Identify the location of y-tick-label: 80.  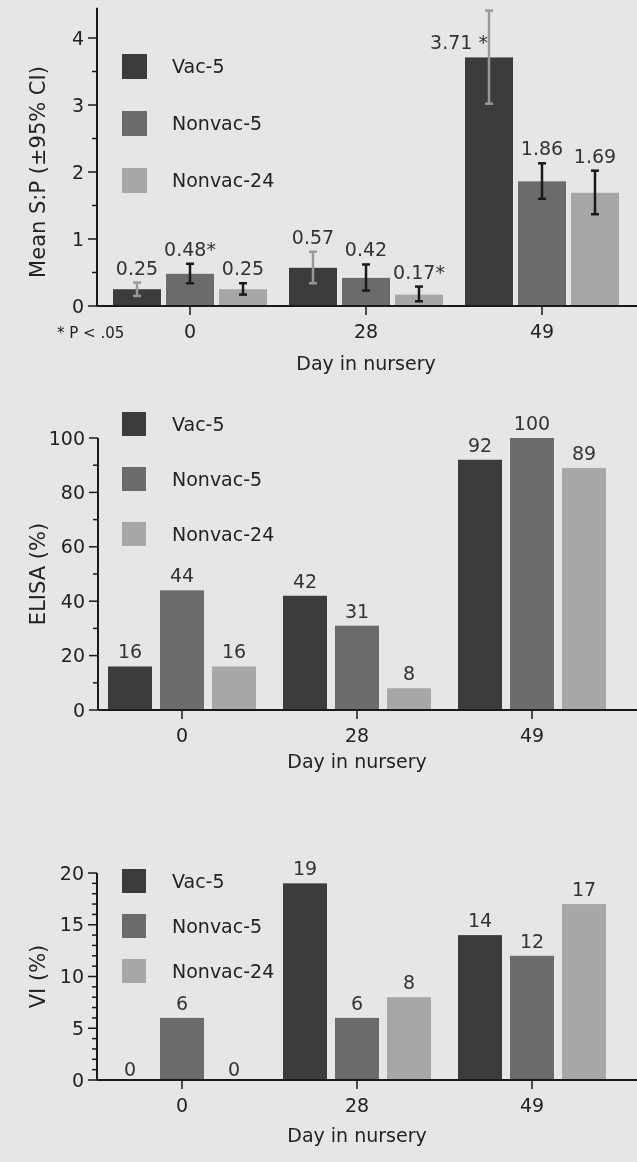
(72, 492).